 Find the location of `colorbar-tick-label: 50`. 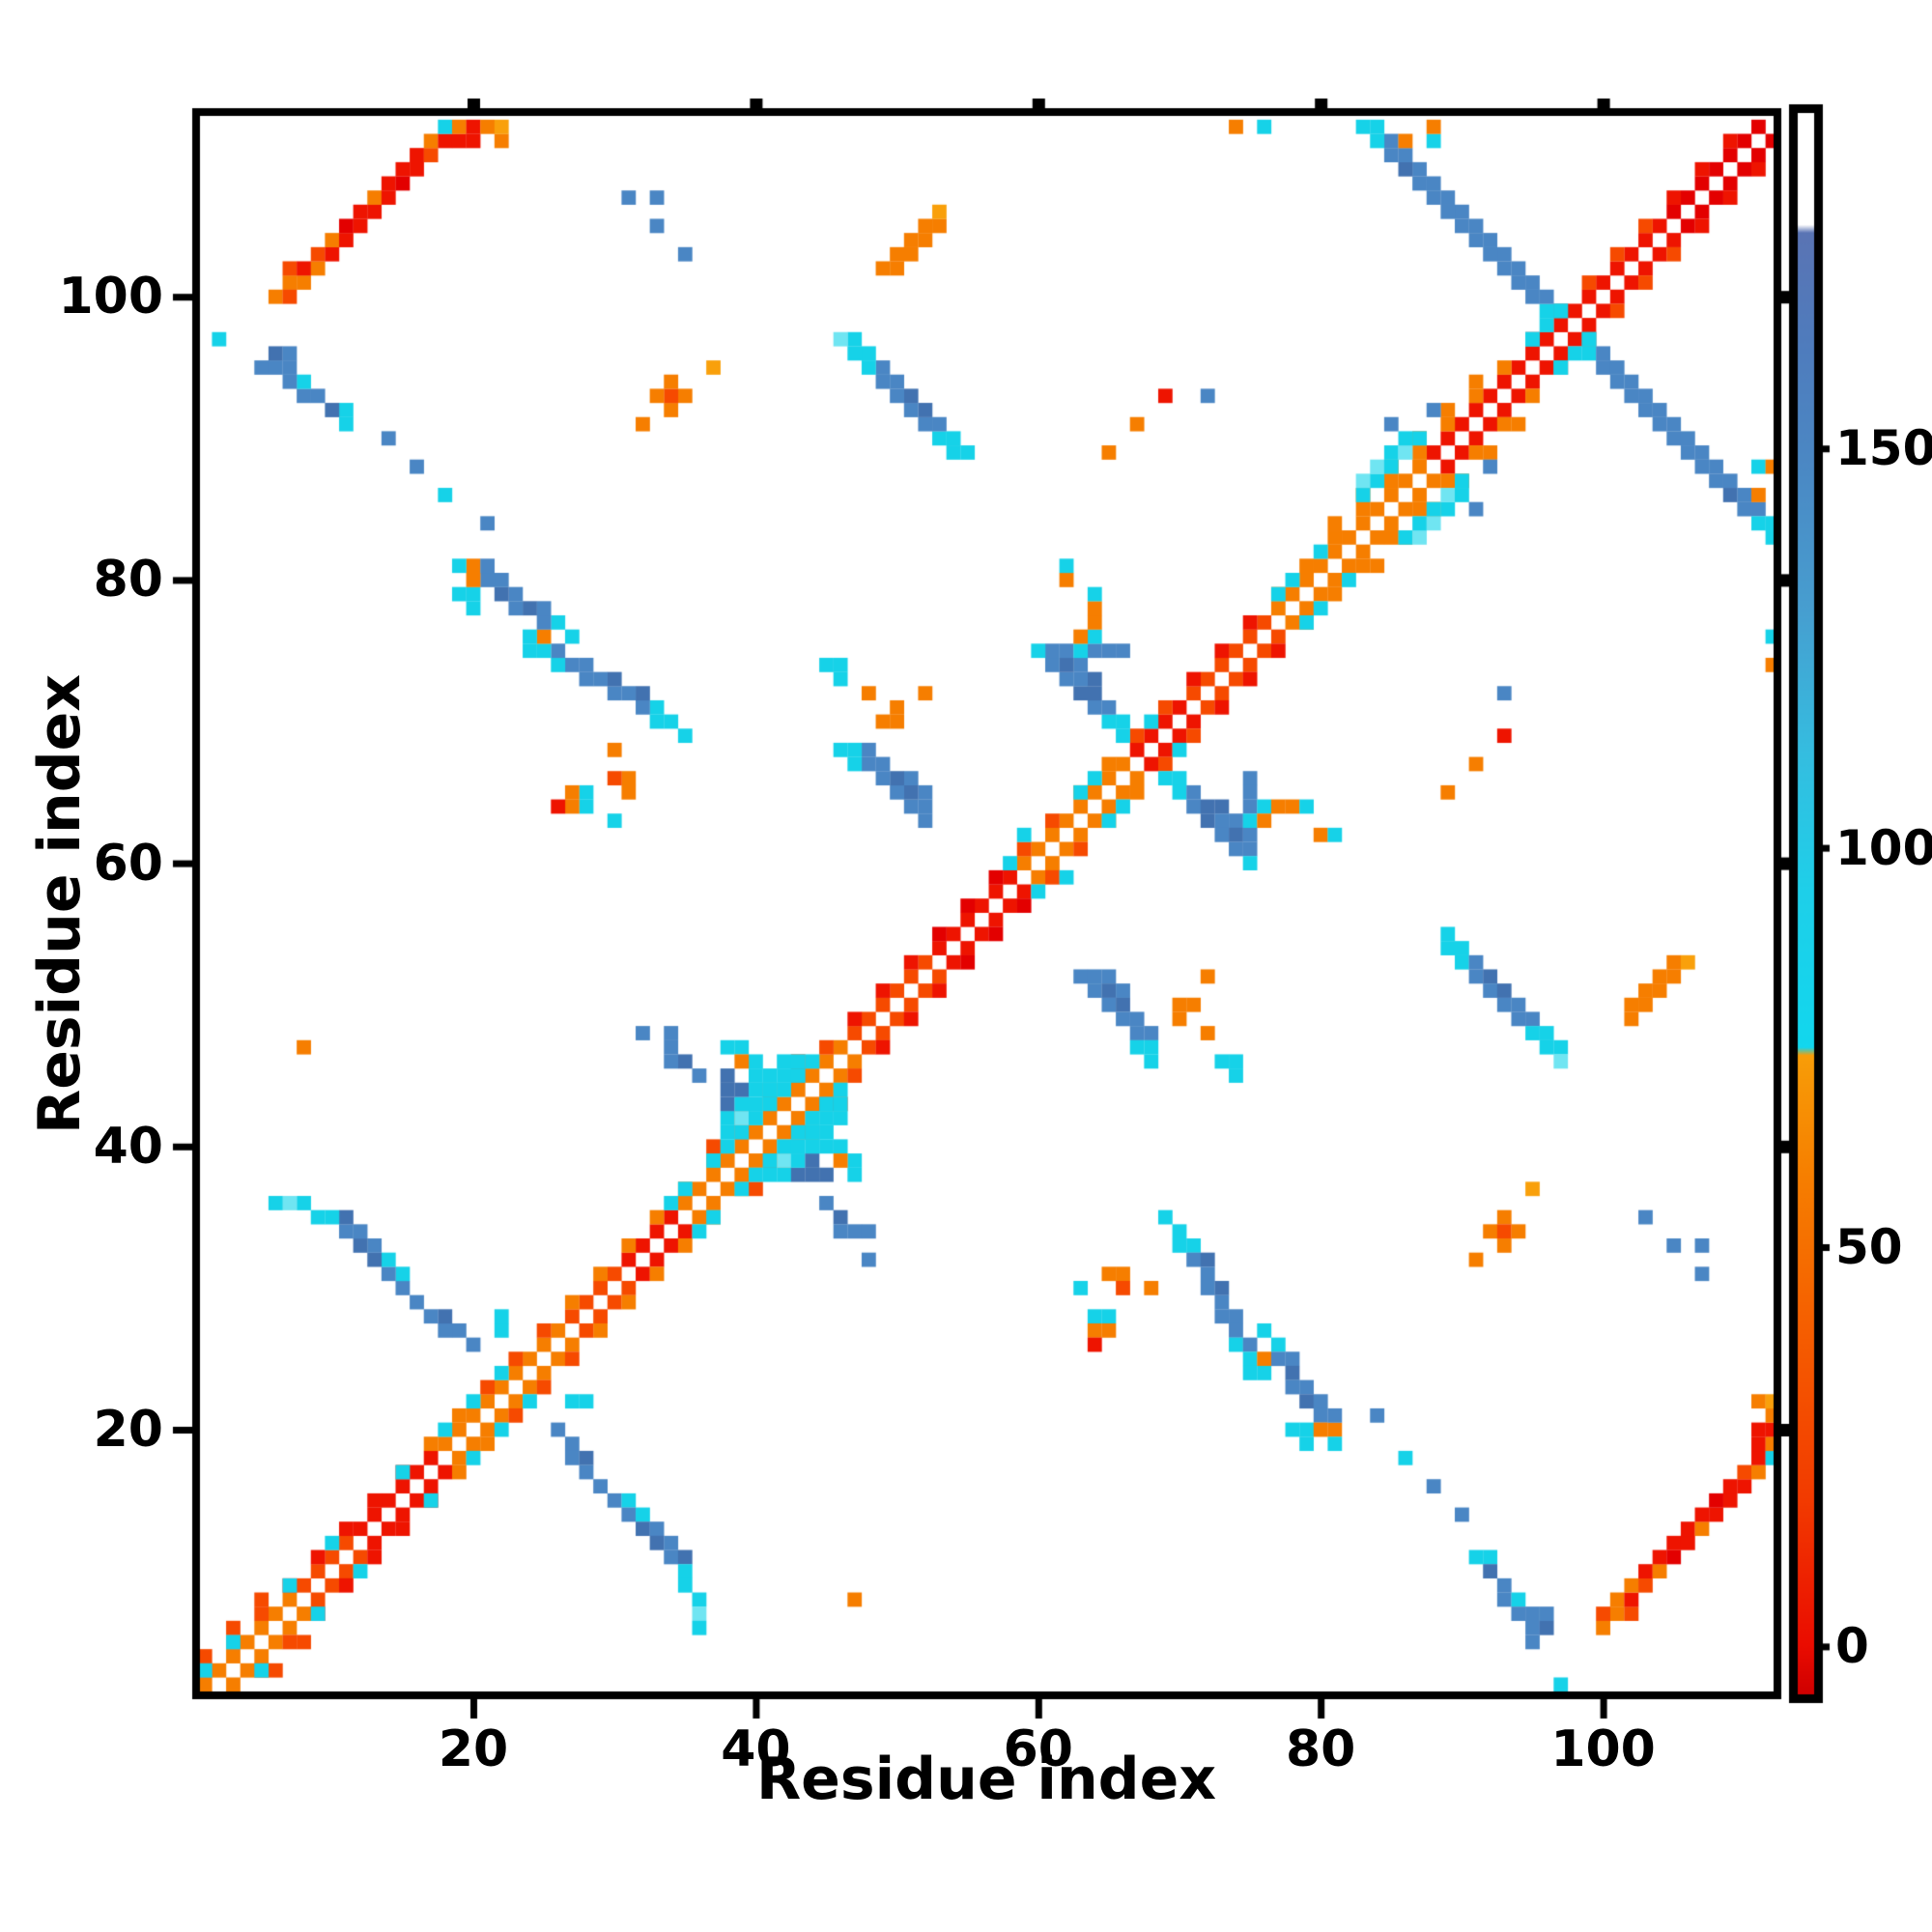

colorbar-tick-label: 50 is located at coordinates (1869, 1247).